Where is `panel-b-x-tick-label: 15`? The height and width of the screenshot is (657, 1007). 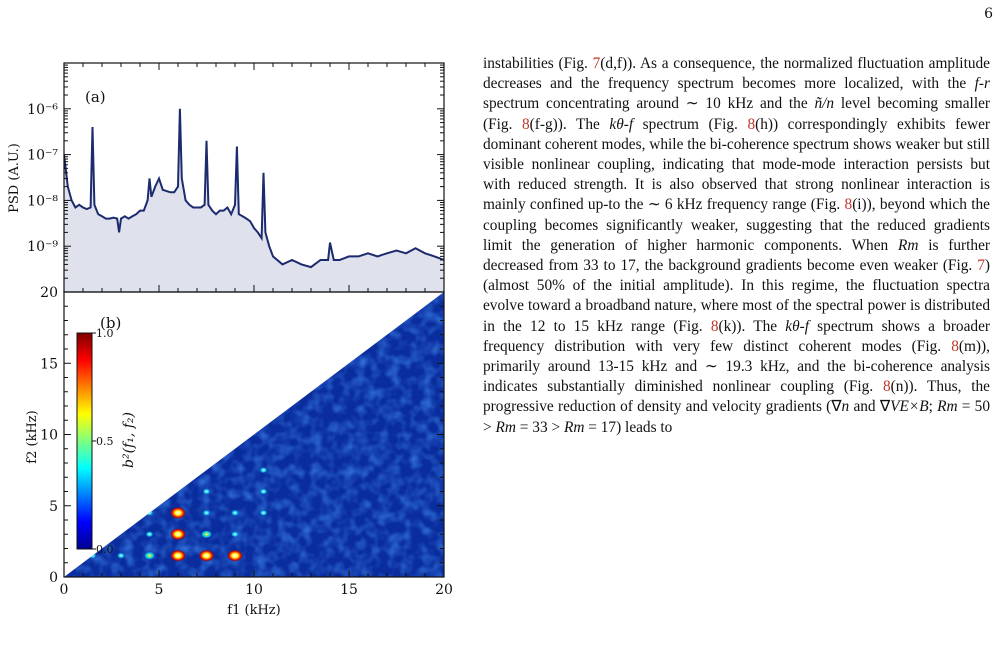
panel-b-x-tick-label: 15 is located at coordinates (349, 590).